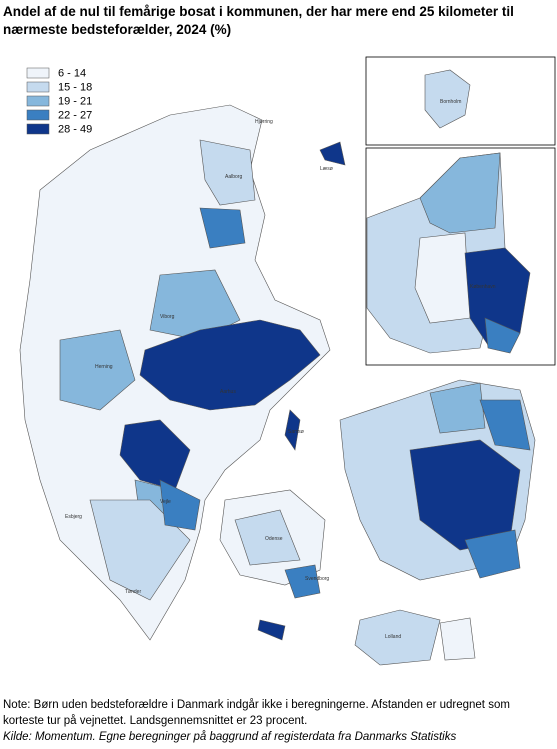 The width and height of the screenshot is (557, 749). Describe the element at coordinates (73, 517) in the screenshot. I see `map-label: Esbjerg` at that location.